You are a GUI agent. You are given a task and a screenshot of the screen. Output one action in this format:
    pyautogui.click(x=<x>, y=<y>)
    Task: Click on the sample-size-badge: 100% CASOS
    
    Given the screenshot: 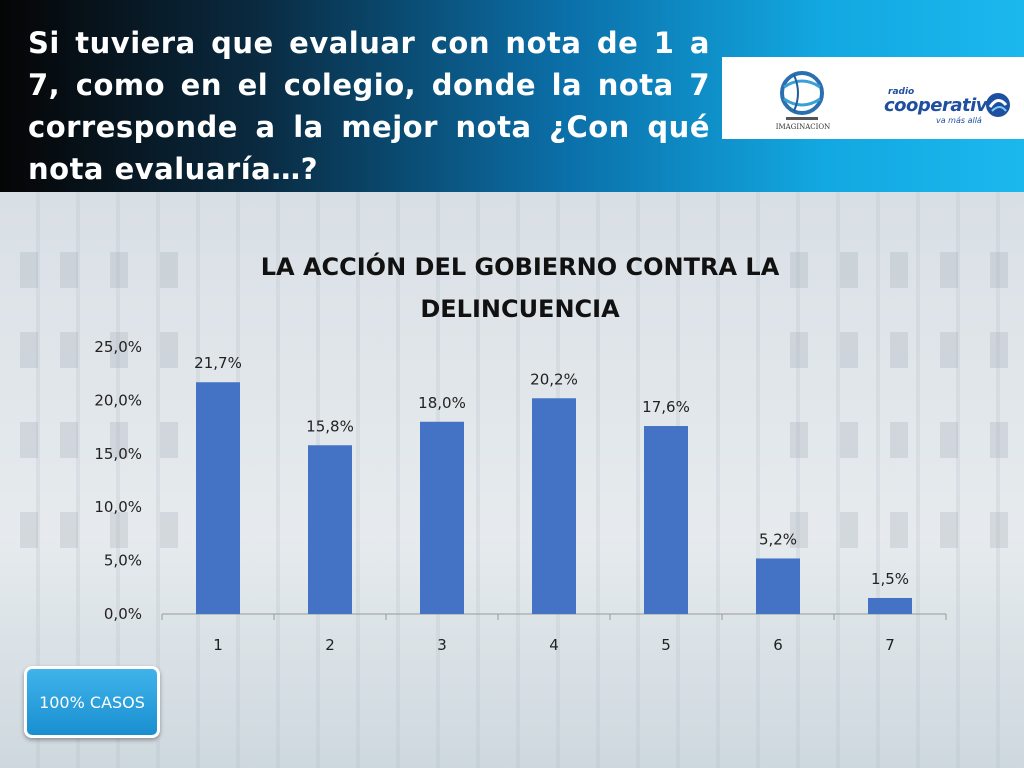 What is the action you would take?
    pyautogui.click(x=92, y=702)
    